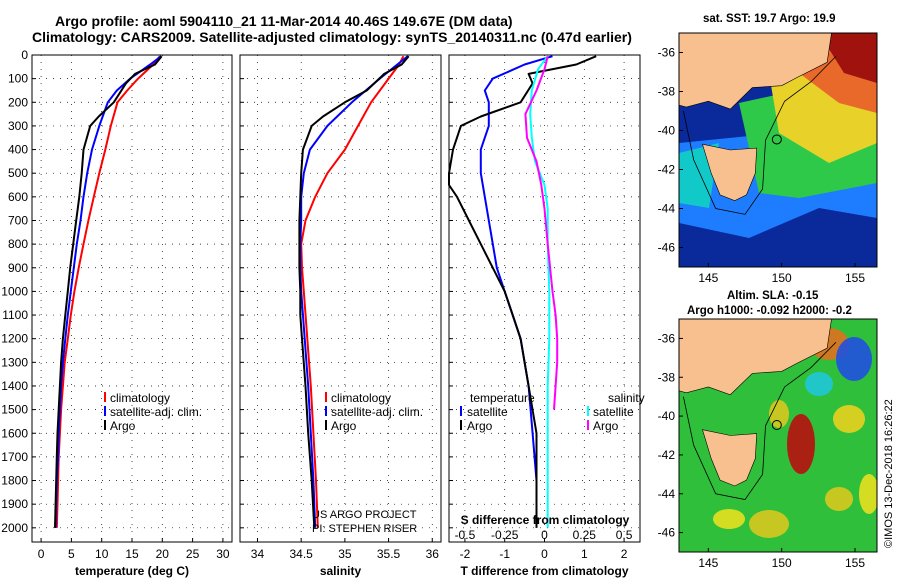  I want to click on depth-tick-label: 1800, so click(14, 481).